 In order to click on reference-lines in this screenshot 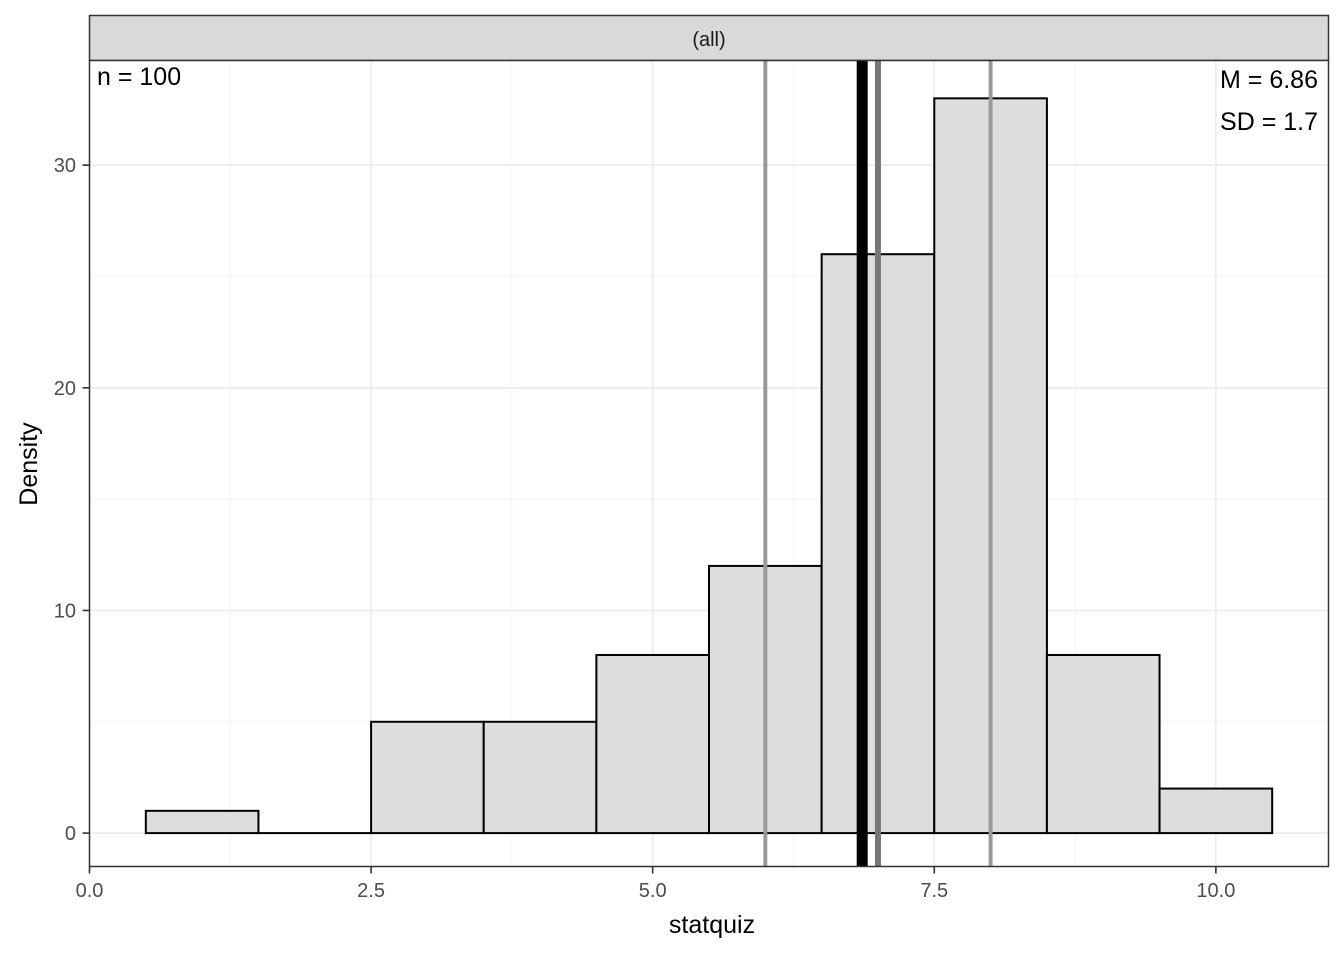, I will do `click(878, 463)`.